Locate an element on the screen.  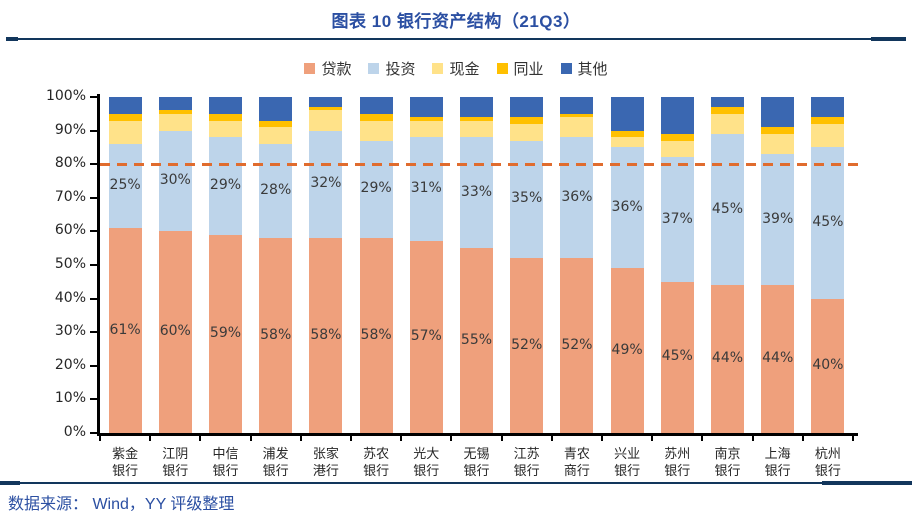
bar-value-label: 44% is located at coordinates (727, 358).